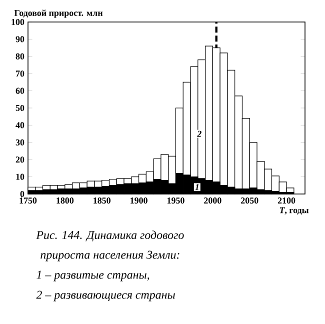 This screenshot has height=324, width=325. I want to click on x-tick-label: 1950, so click(175, 201).